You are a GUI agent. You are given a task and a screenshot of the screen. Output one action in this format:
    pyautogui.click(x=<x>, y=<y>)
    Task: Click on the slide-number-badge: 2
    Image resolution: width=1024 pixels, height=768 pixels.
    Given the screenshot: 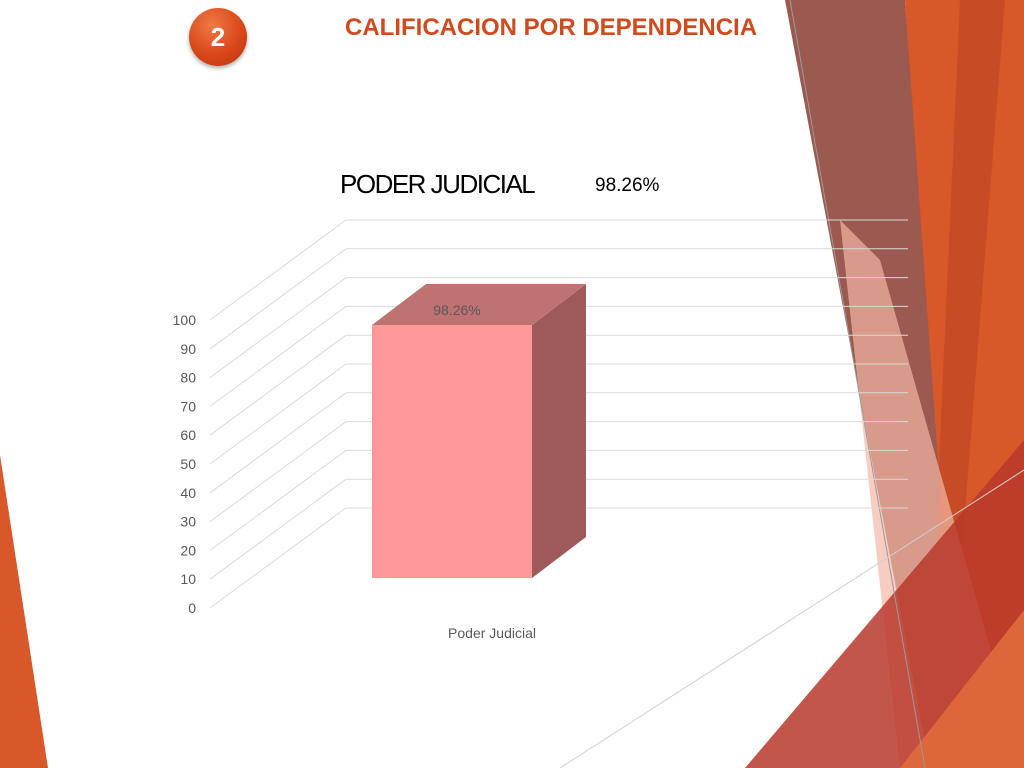 What is the action you would take?
    pyautogui.click(x=218, y=37)
    